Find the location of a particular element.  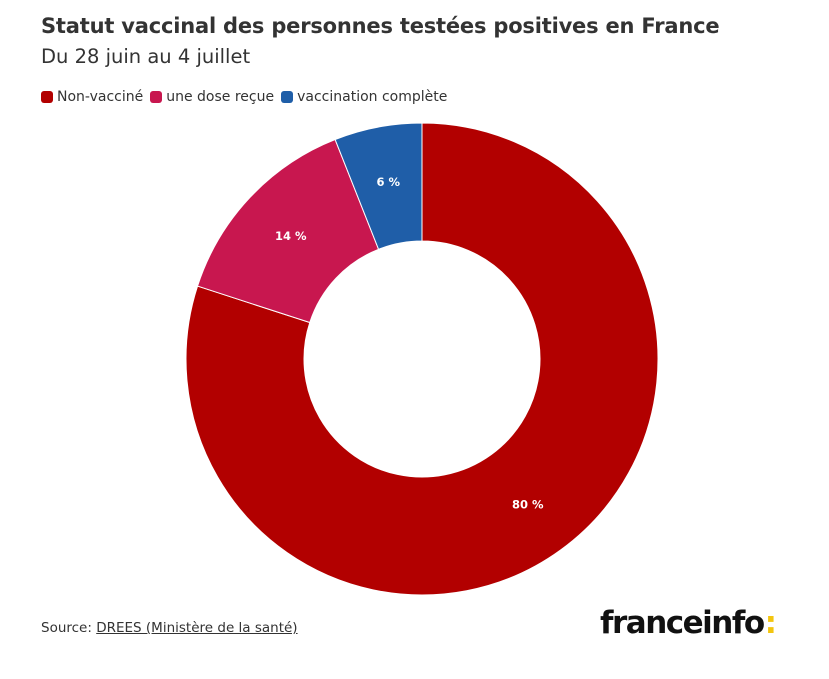

source-line: Source: DREES (Ministère de la santé) is located at coordinates (169, 628).